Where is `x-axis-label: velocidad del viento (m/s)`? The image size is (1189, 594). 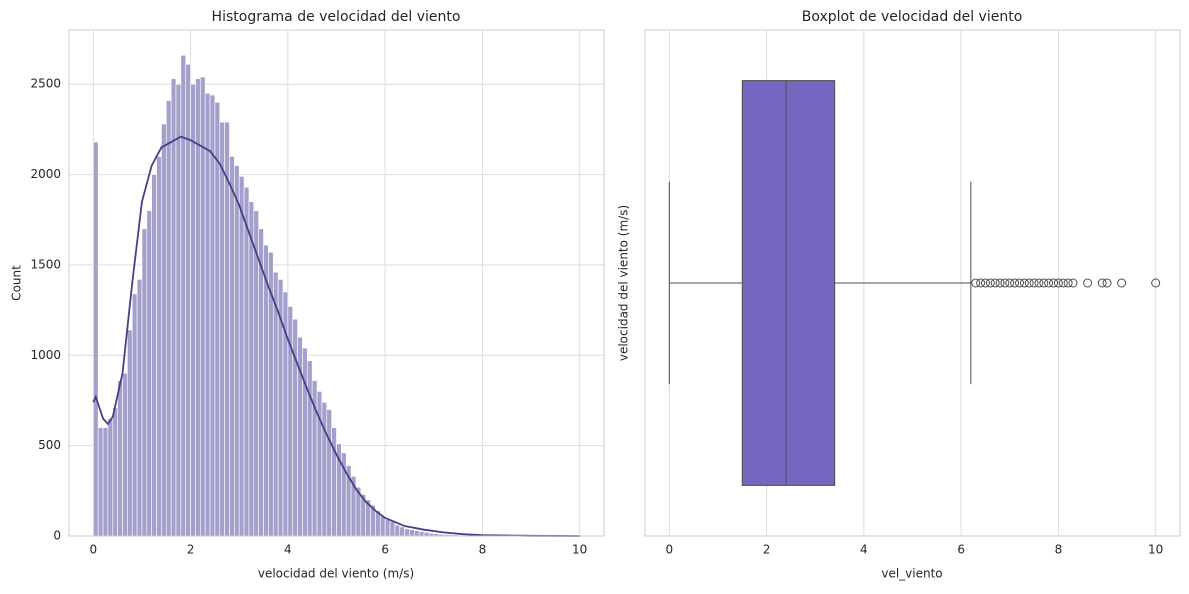 x-axis-label: velocidad del viento (m/s) is located at coordinates (336, 574).